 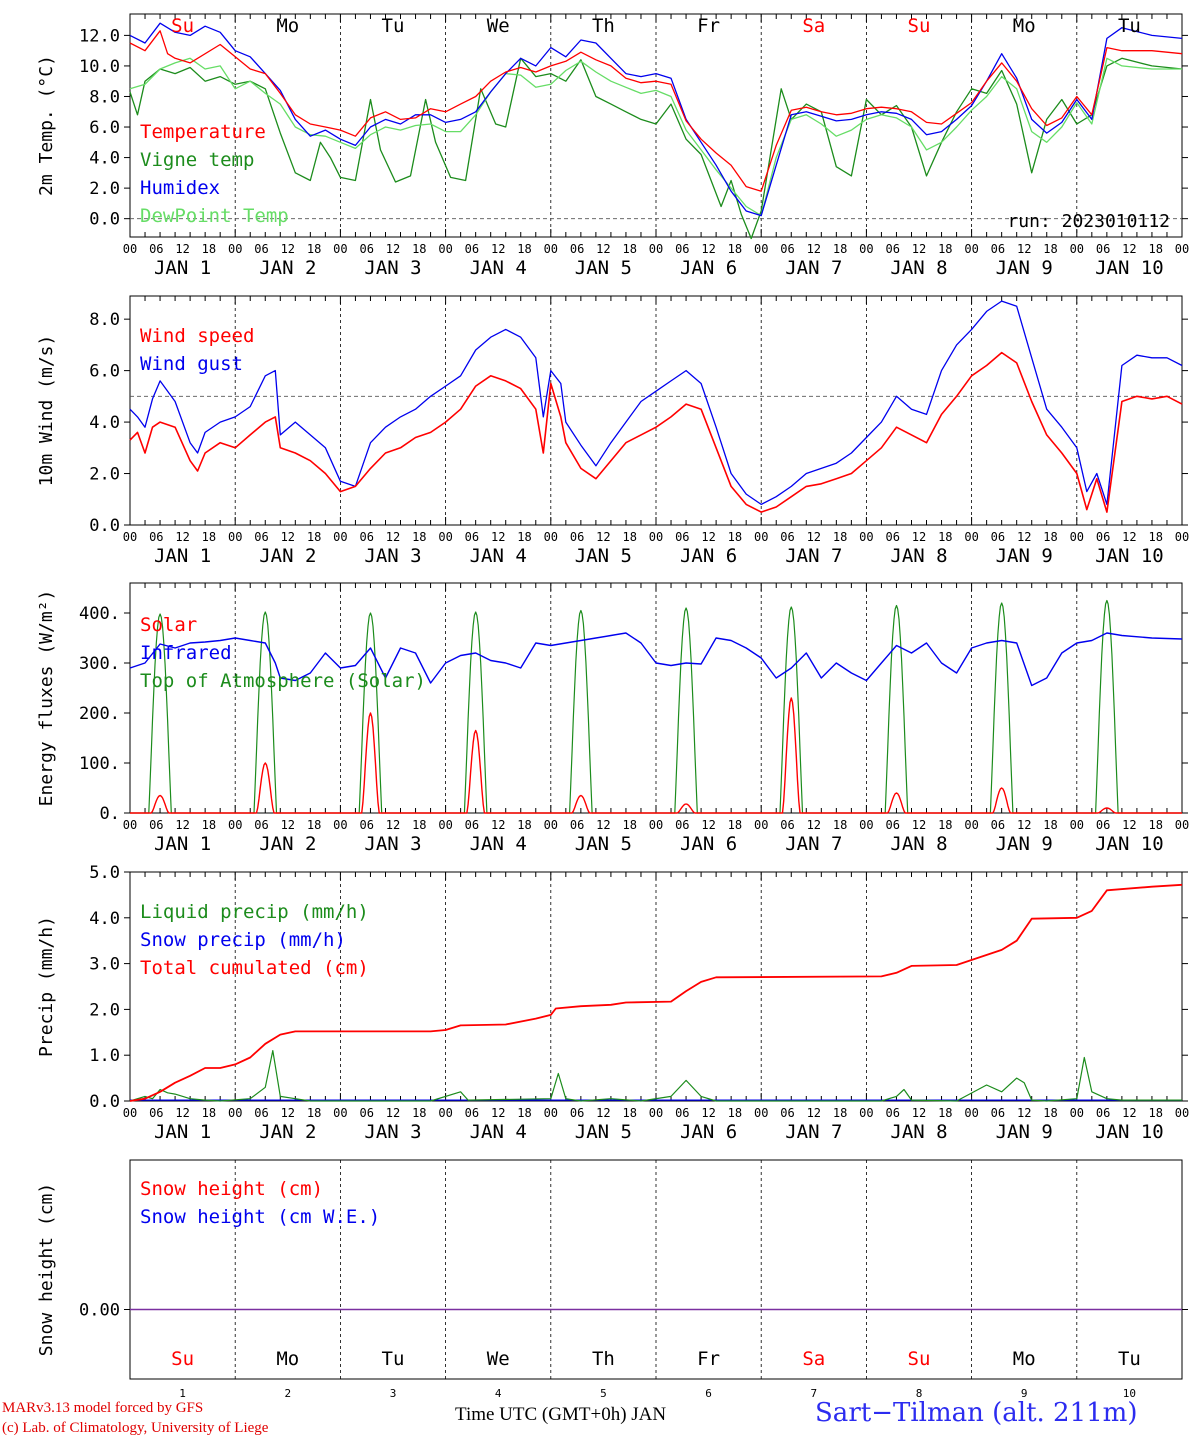 I want to click on y-tick-label: 4.0, so click(x=104, y=919).